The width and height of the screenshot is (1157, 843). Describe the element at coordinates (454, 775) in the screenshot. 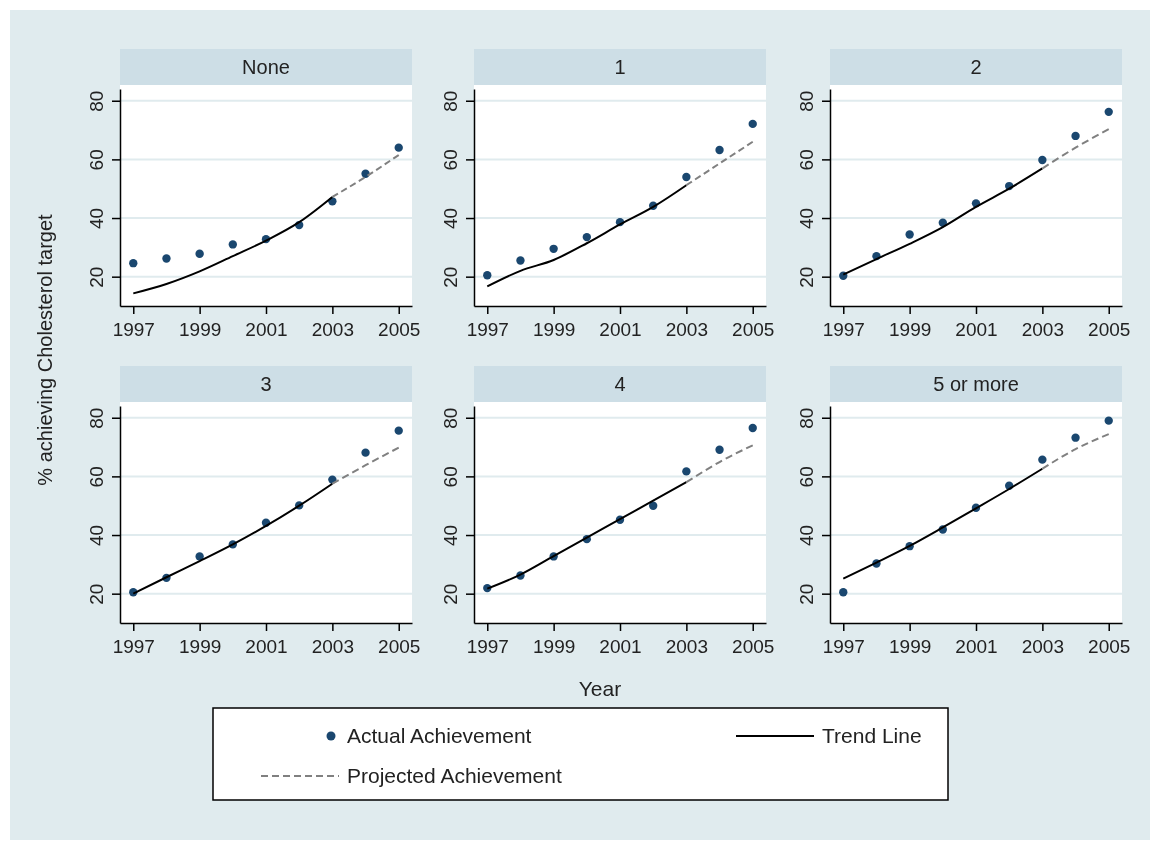

I see `legend-label: Projected Achievement` at that location.